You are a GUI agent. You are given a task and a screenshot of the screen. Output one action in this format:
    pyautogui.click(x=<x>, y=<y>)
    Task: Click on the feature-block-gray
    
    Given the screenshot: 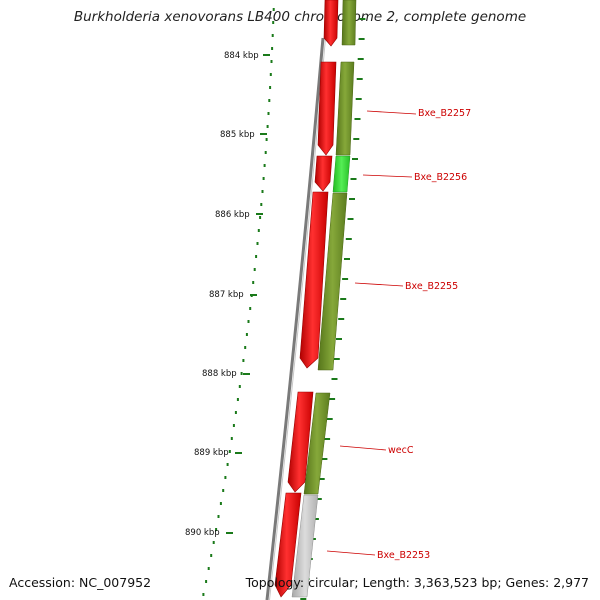 What is the action you would take?
    pyautogui.click(x=305, y=546)
    